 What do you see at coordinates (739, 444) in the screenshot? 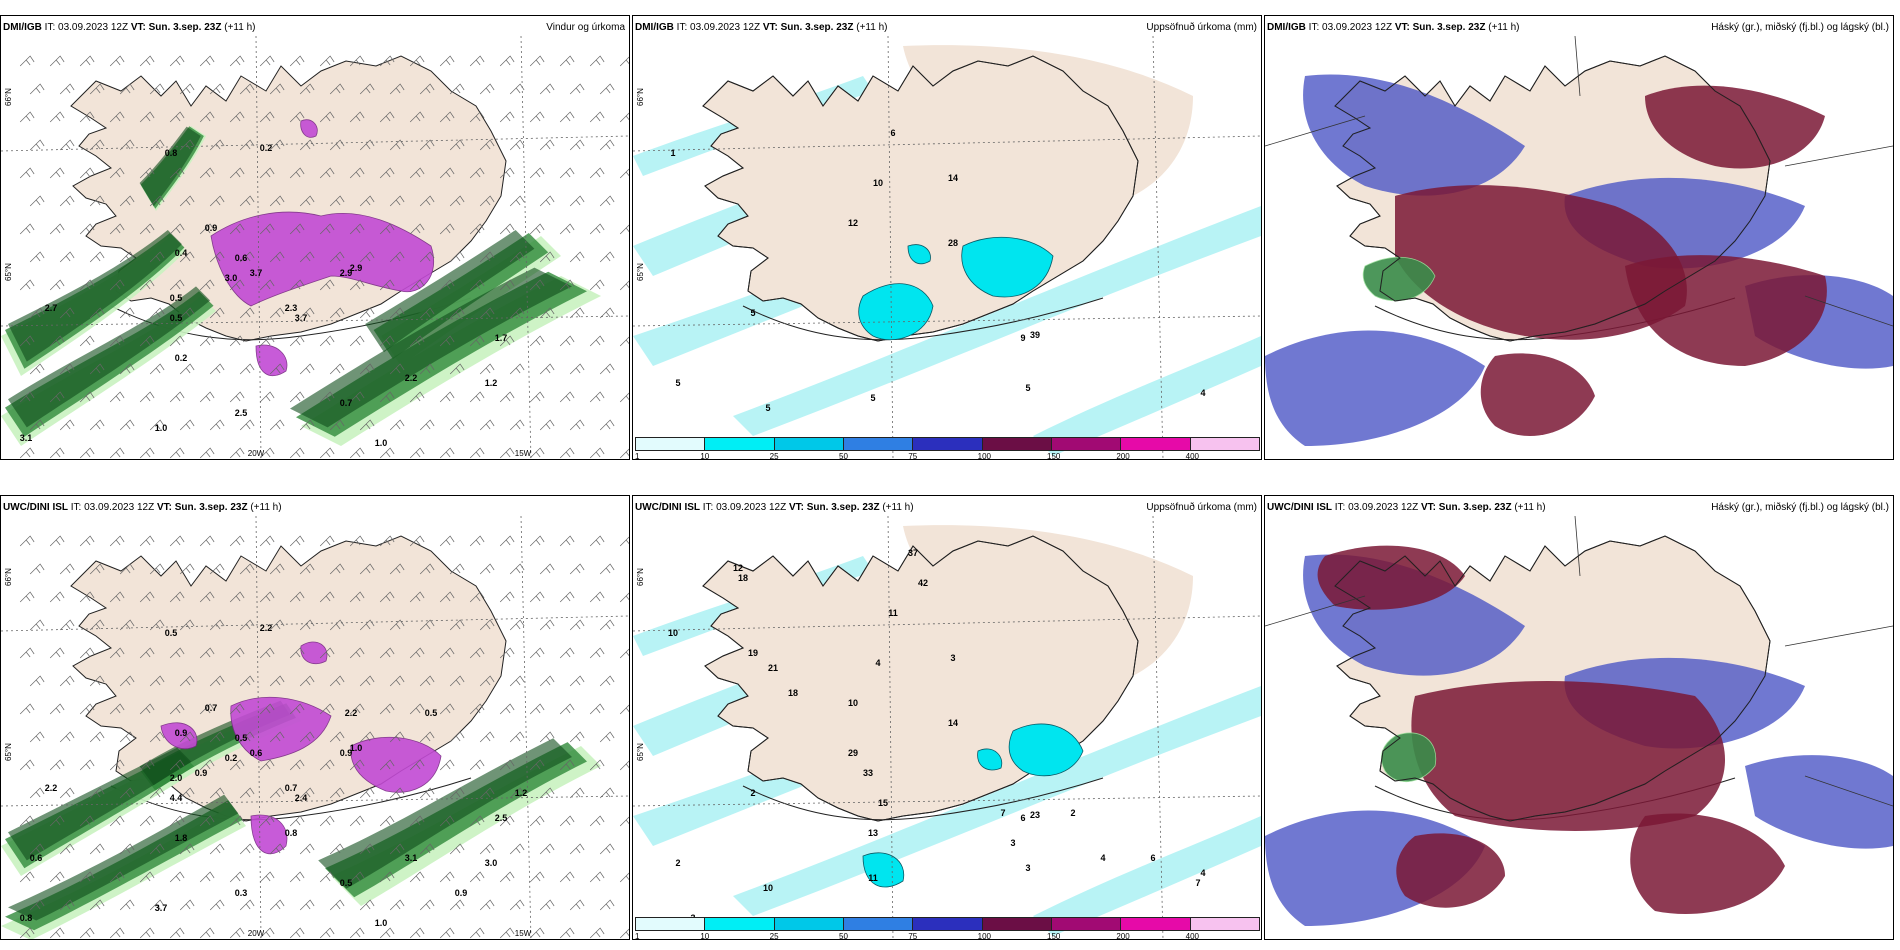
I see `colorbar-swatch` at bounding box center [739, 444].